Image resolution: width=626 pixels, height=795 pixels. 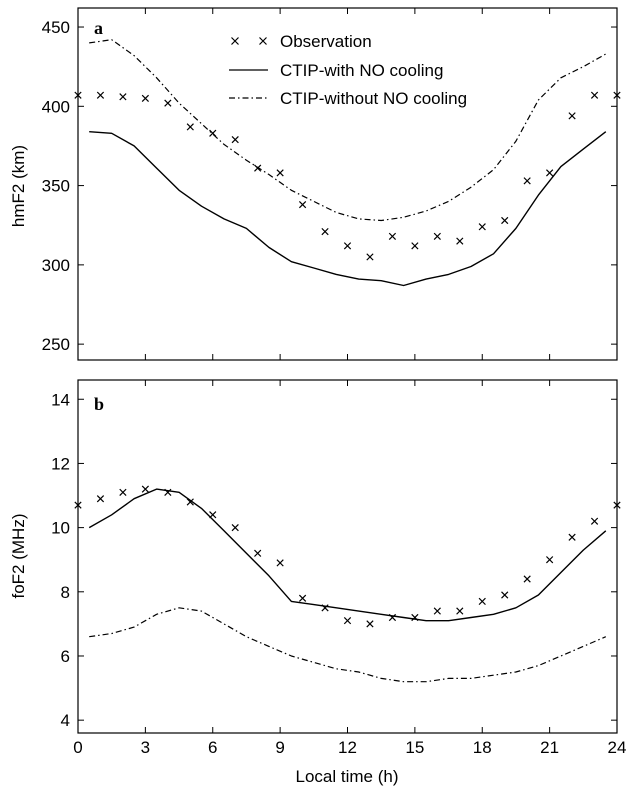 What do you see at coordinates (98, 28) in the screenshot?
I see `panel-a-label: a` at bounding box center [98, 28].